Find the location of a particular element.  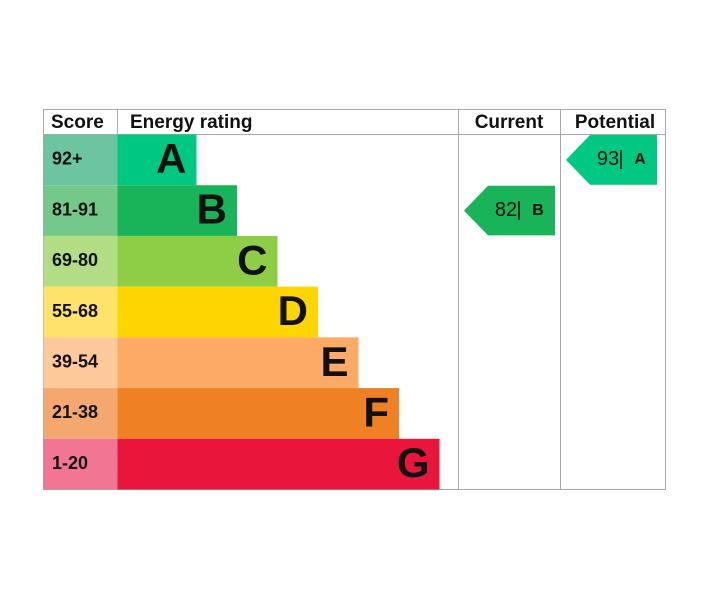

rating-letter: E is located at coordinates (334, 361).